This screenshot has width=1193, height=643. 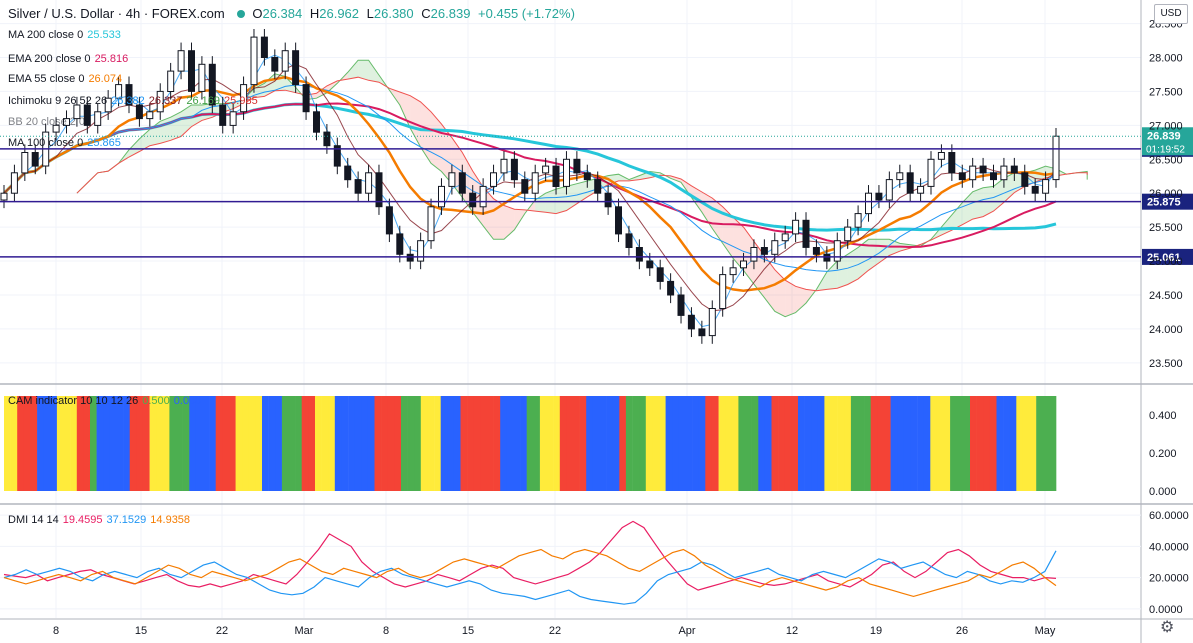 What do you see at coordinates (241, 101) in the screenshot?
I see `indicator-value: 25.985` at bounding box center [241, 101].